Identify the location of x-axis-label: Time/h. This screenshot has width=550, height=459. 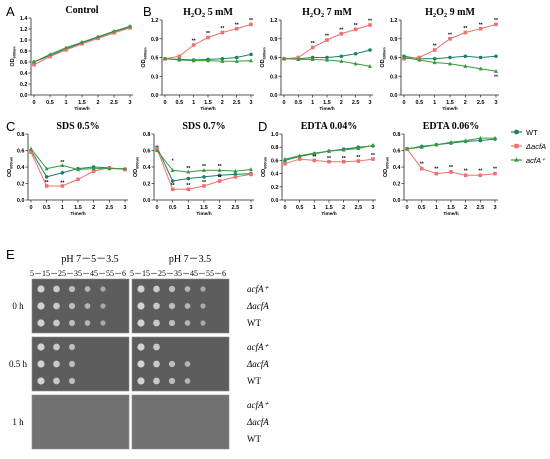
(207, 109).